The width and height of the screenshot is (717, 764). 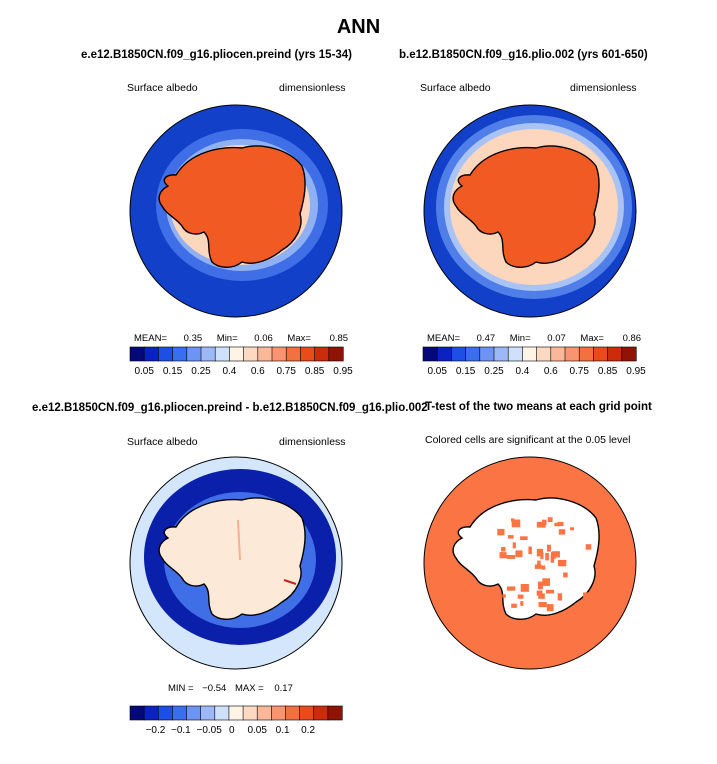 What do you see at coordinates (162, 442) in the screenshot?
I see `panel-3-variable: Surface albedo` at bounding box center [162, 442].